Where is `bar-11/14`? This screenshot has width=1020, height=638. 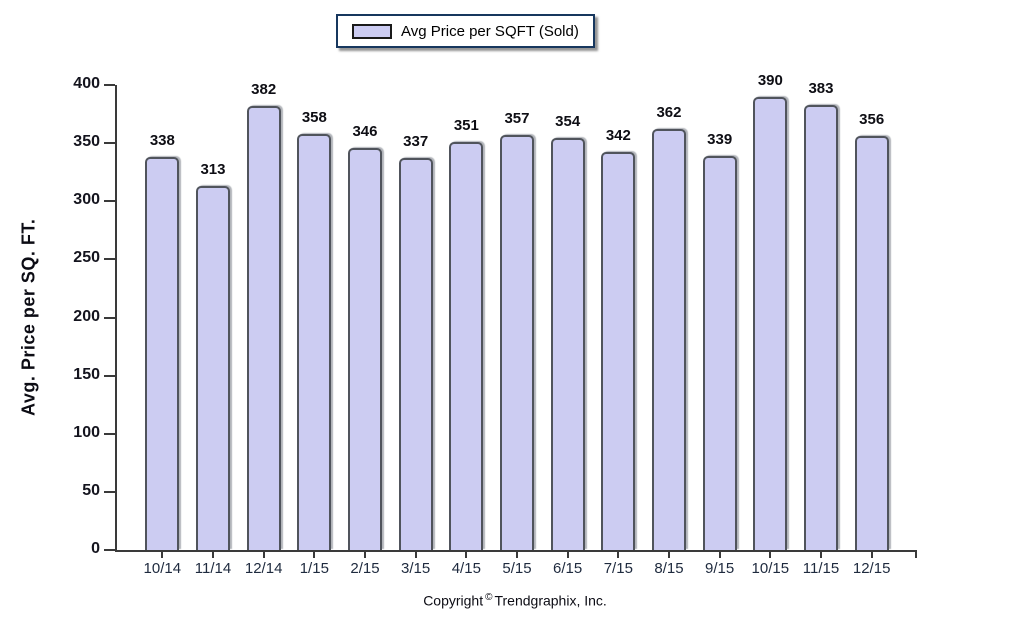 bar-11/14 is located at coordinates (213, 368).